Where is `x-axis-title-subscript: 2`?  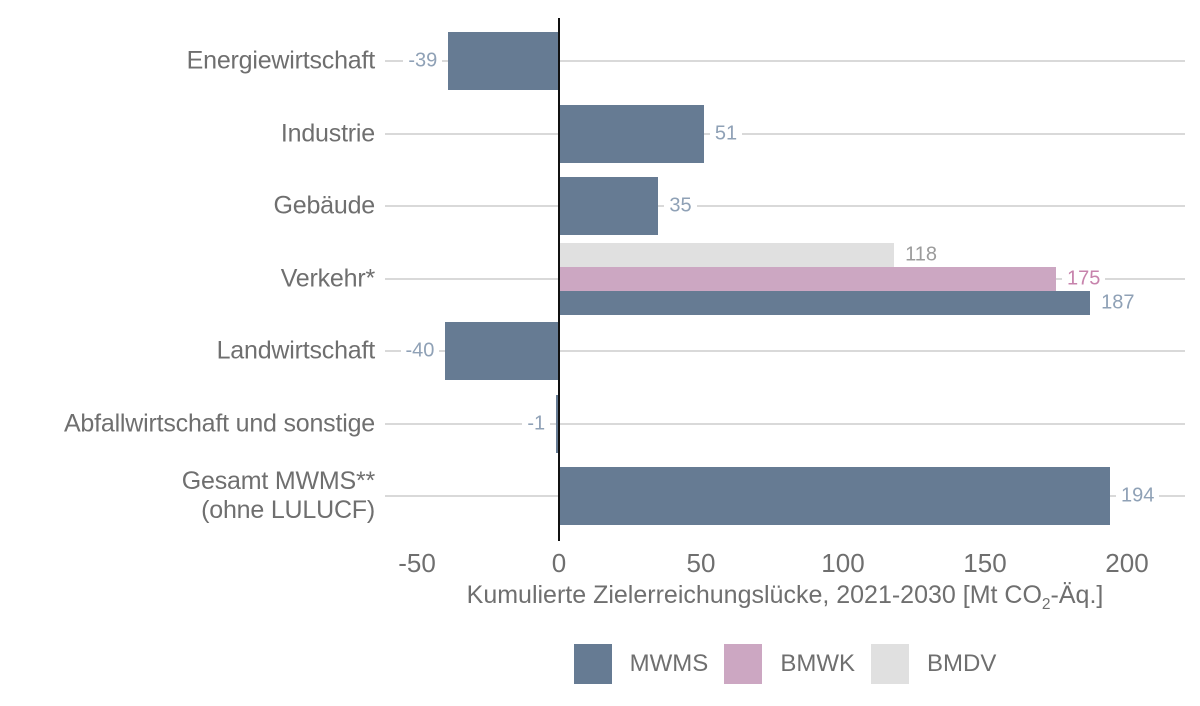 x-axis-title-subscript: 2 is located at coordinates (1046, 604).